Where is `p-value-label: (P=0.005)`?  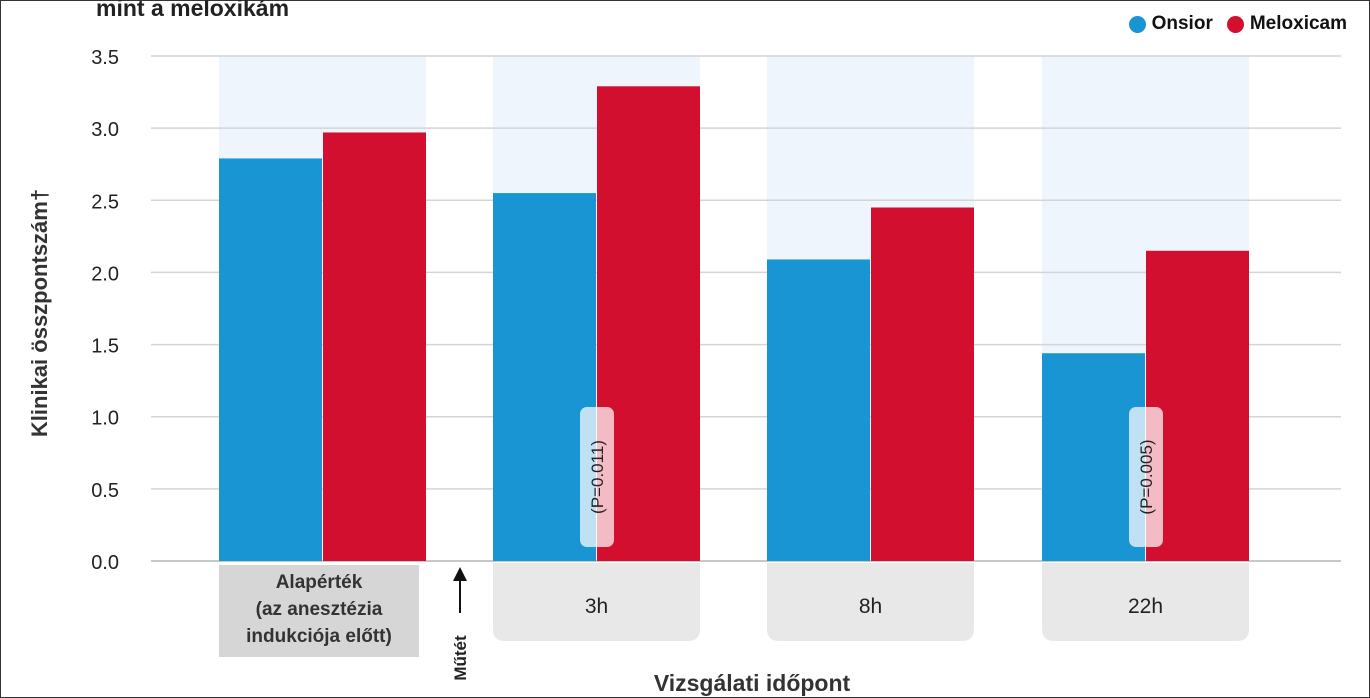
p-value-label: (P=0.005) is located at coordinates (1146, 476).